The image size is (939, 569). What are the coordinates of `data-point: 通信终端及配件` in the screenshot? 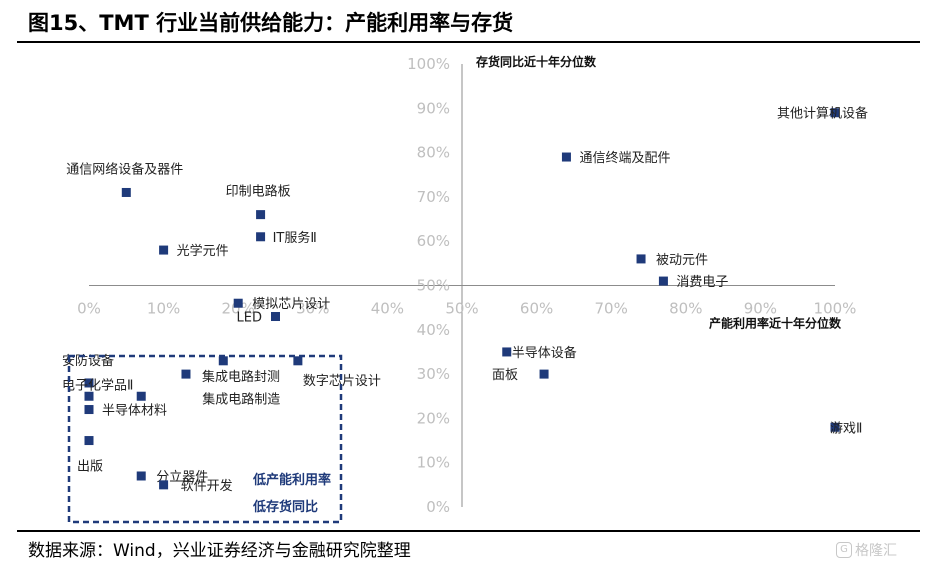 It's located at (615, 158).